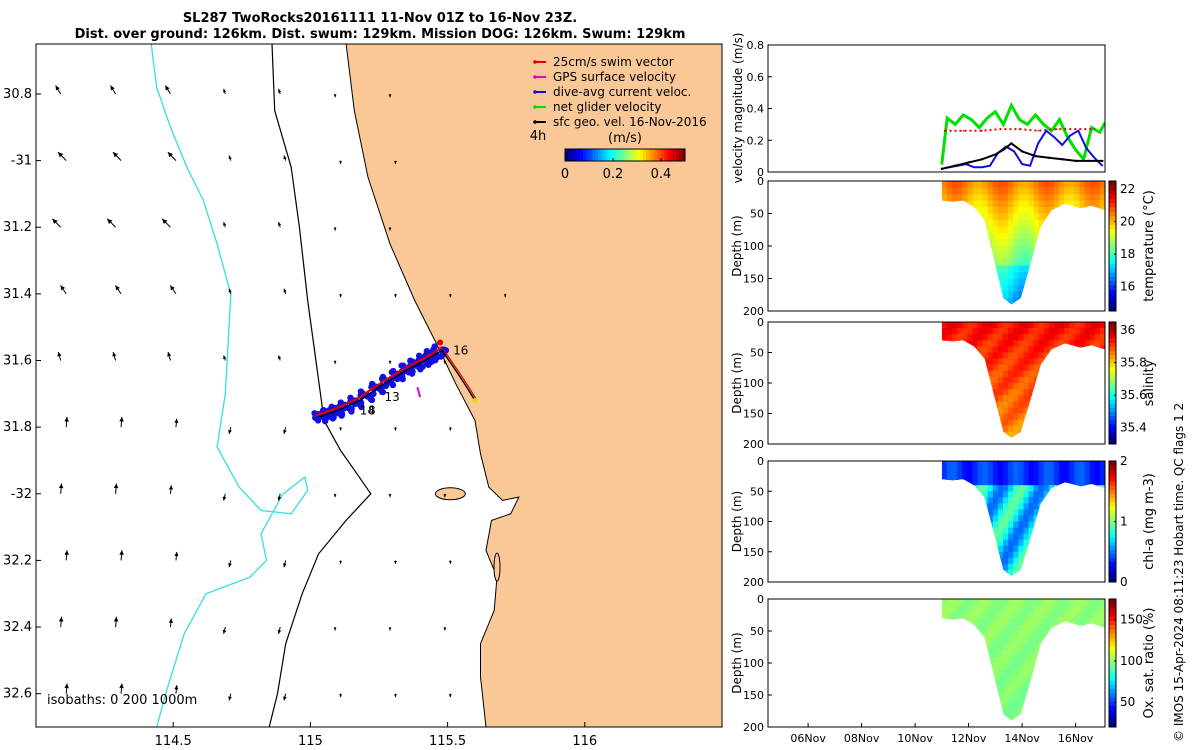 The height and width of the screenshot is (750, 1200). What do you see at coordinates (1023, 243) in the screenshot?
I see `section-data-group` at bounding box center [1023, 243].